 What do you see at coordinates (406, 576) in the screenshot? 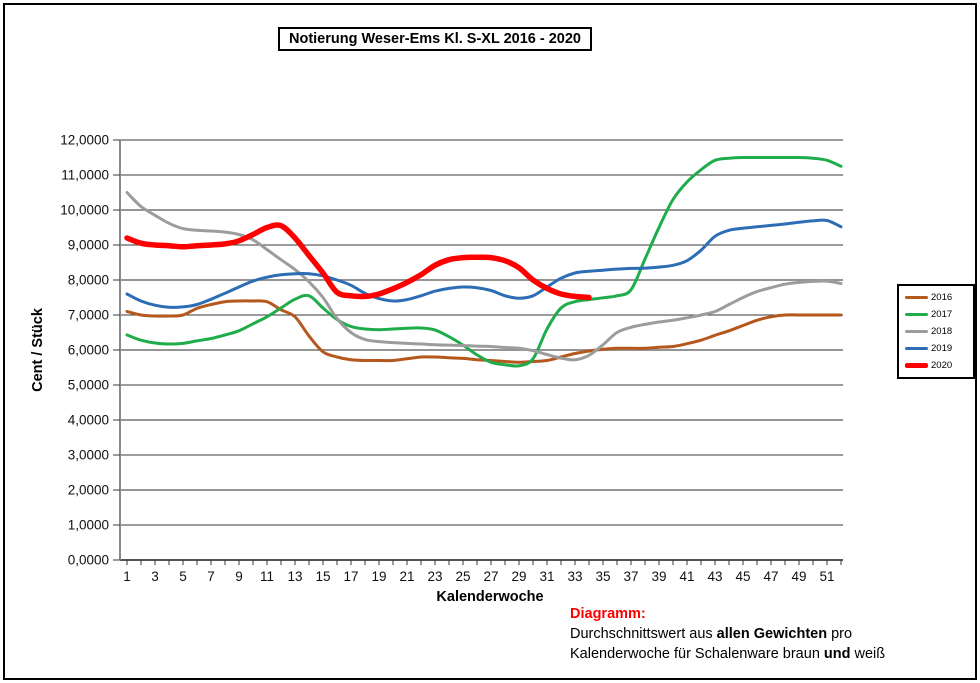
I see `x-tick-label: 21` at bounding box center [406, 576].